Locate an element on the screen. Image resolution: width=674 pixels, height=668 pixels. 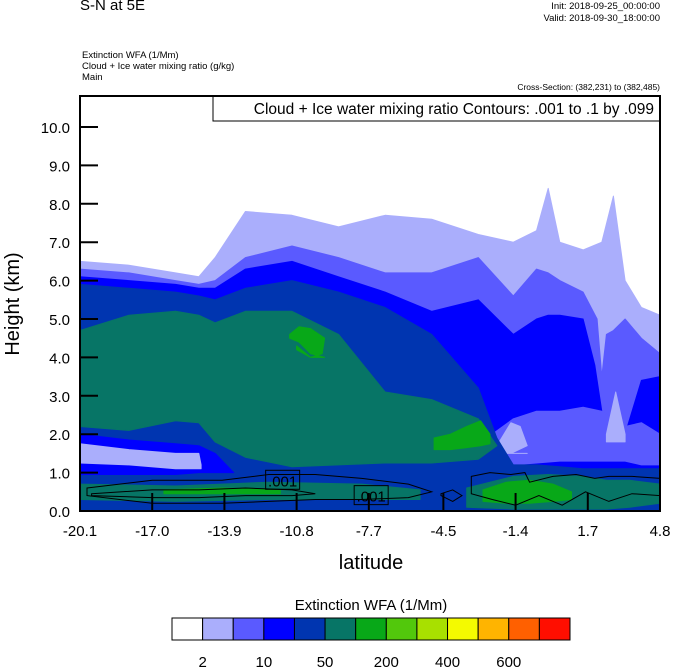
plot-title: S-N at 5E is located at coordinates (113, 7).